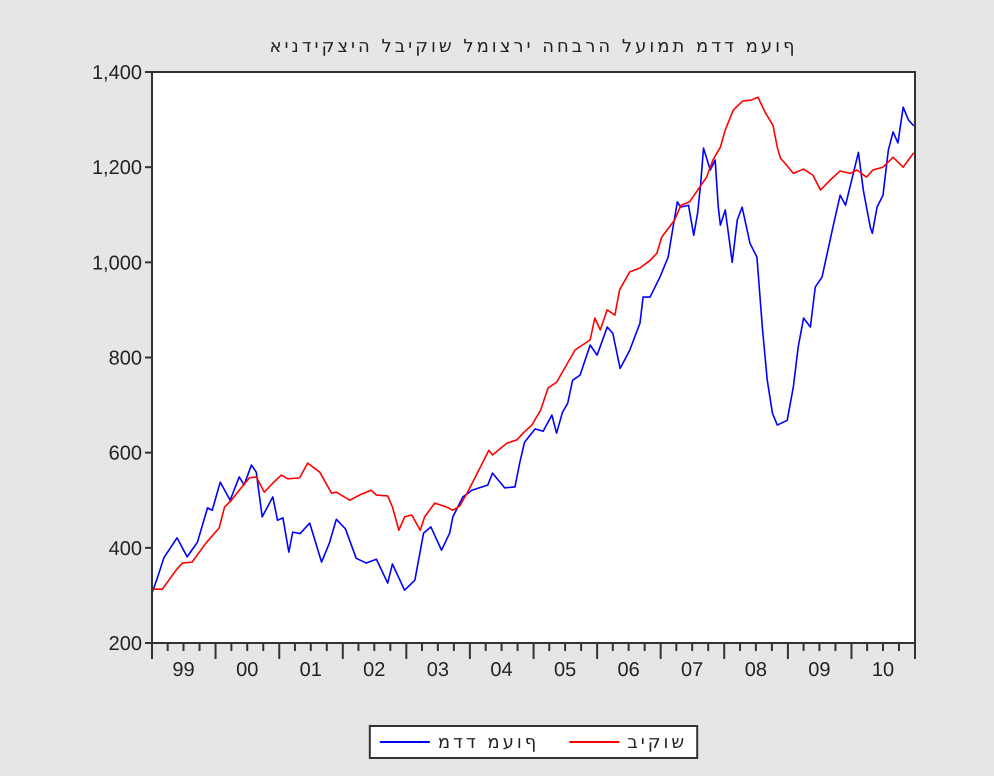 Image resolution: width=994 pixels, height=776 pixels. What do you see at coordinates (117, 263) in the screenshot?
I see `y-tick-label: 1,000` at bounding box center [117, 263].